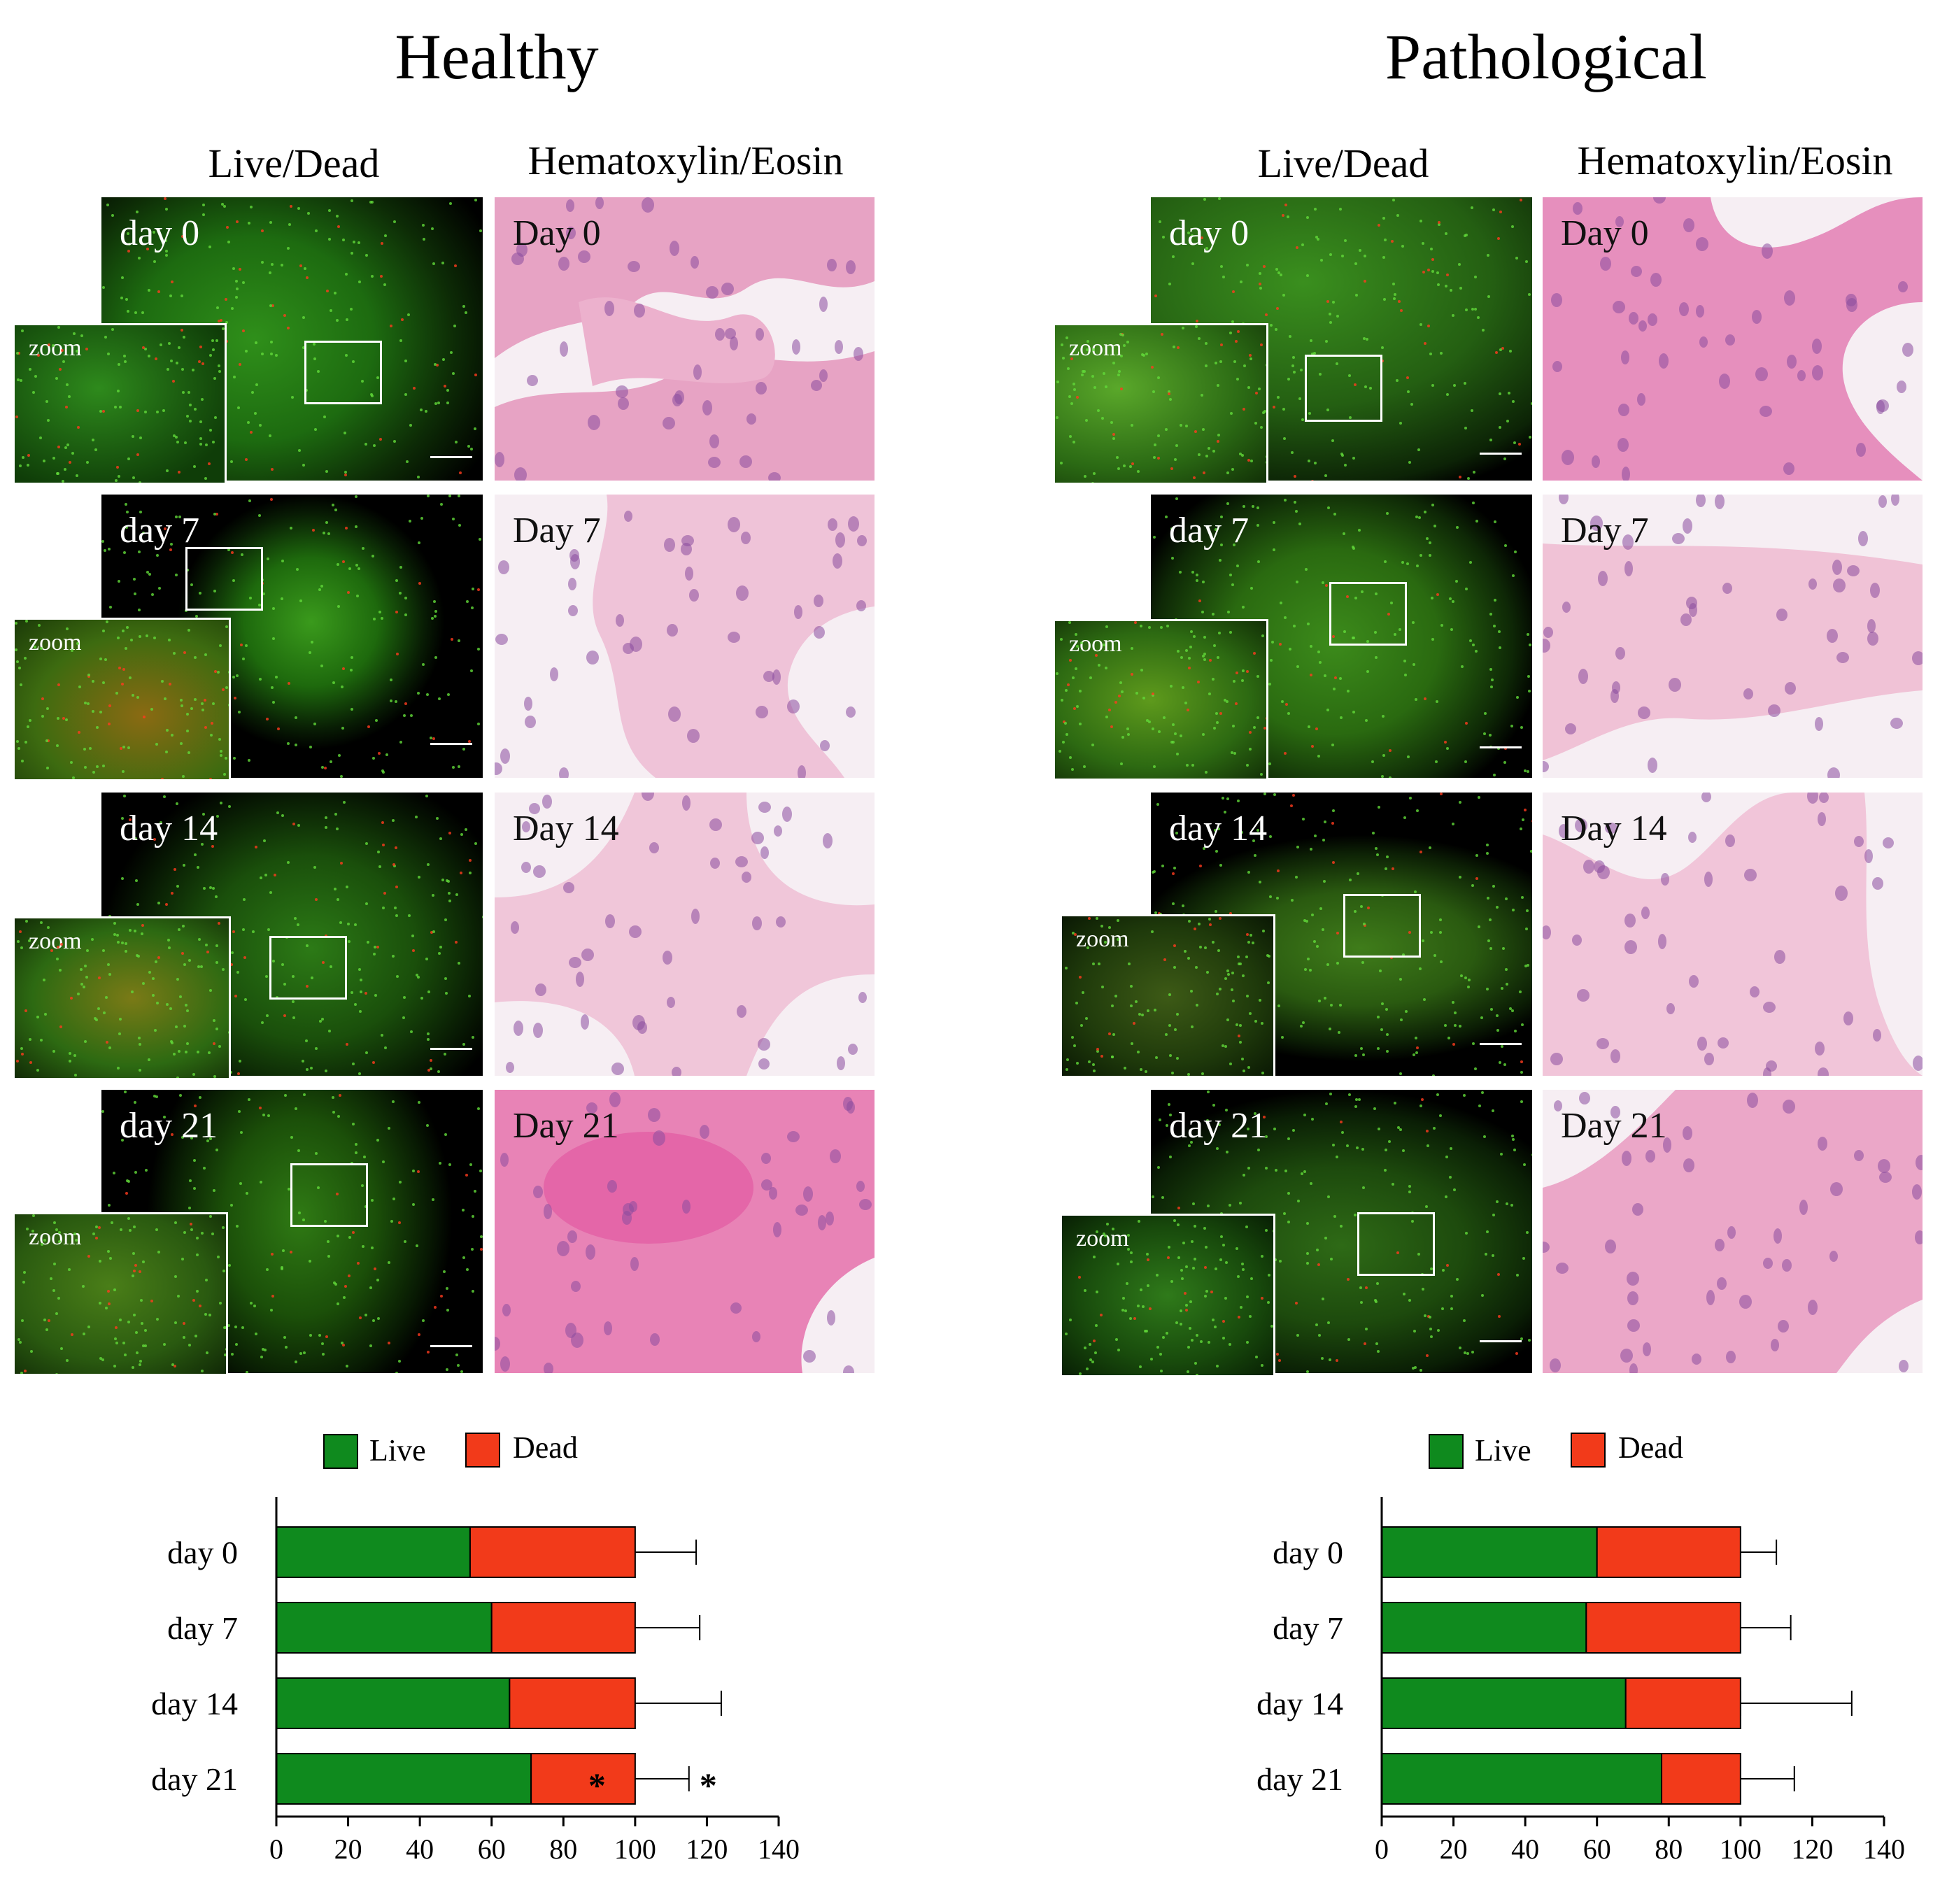 This screenshot has height=1904, width=1940. What do you see at coordinates (340, 1451) in the screenshot?
I see `legend-live-swatch` at bounding box center [340, 1451].